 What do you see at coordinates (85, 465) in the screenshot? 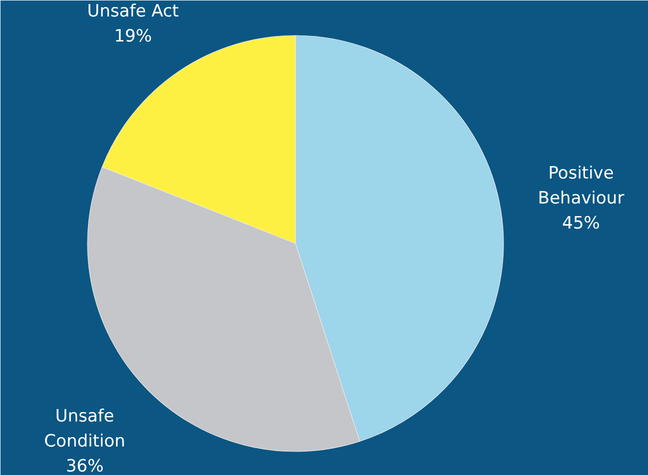
I see `data-label: 36%` at bounding box center [85, 465].